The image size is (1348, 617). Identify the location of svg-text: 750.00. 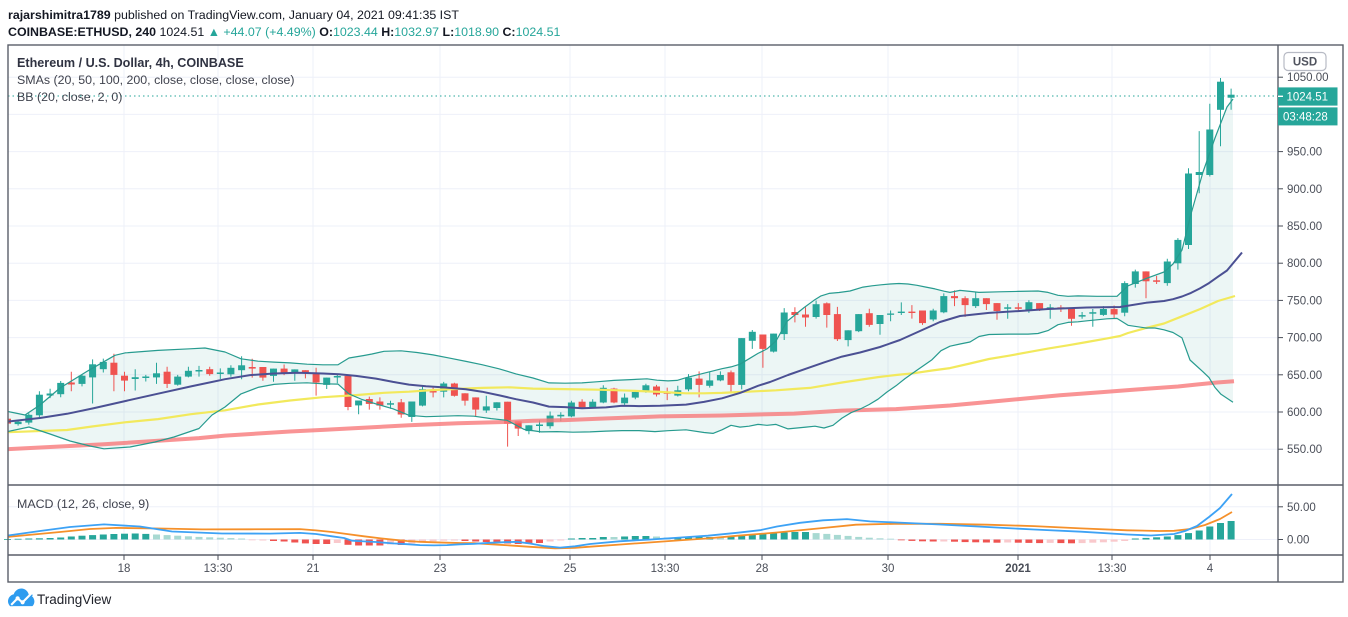
(1304, 301).